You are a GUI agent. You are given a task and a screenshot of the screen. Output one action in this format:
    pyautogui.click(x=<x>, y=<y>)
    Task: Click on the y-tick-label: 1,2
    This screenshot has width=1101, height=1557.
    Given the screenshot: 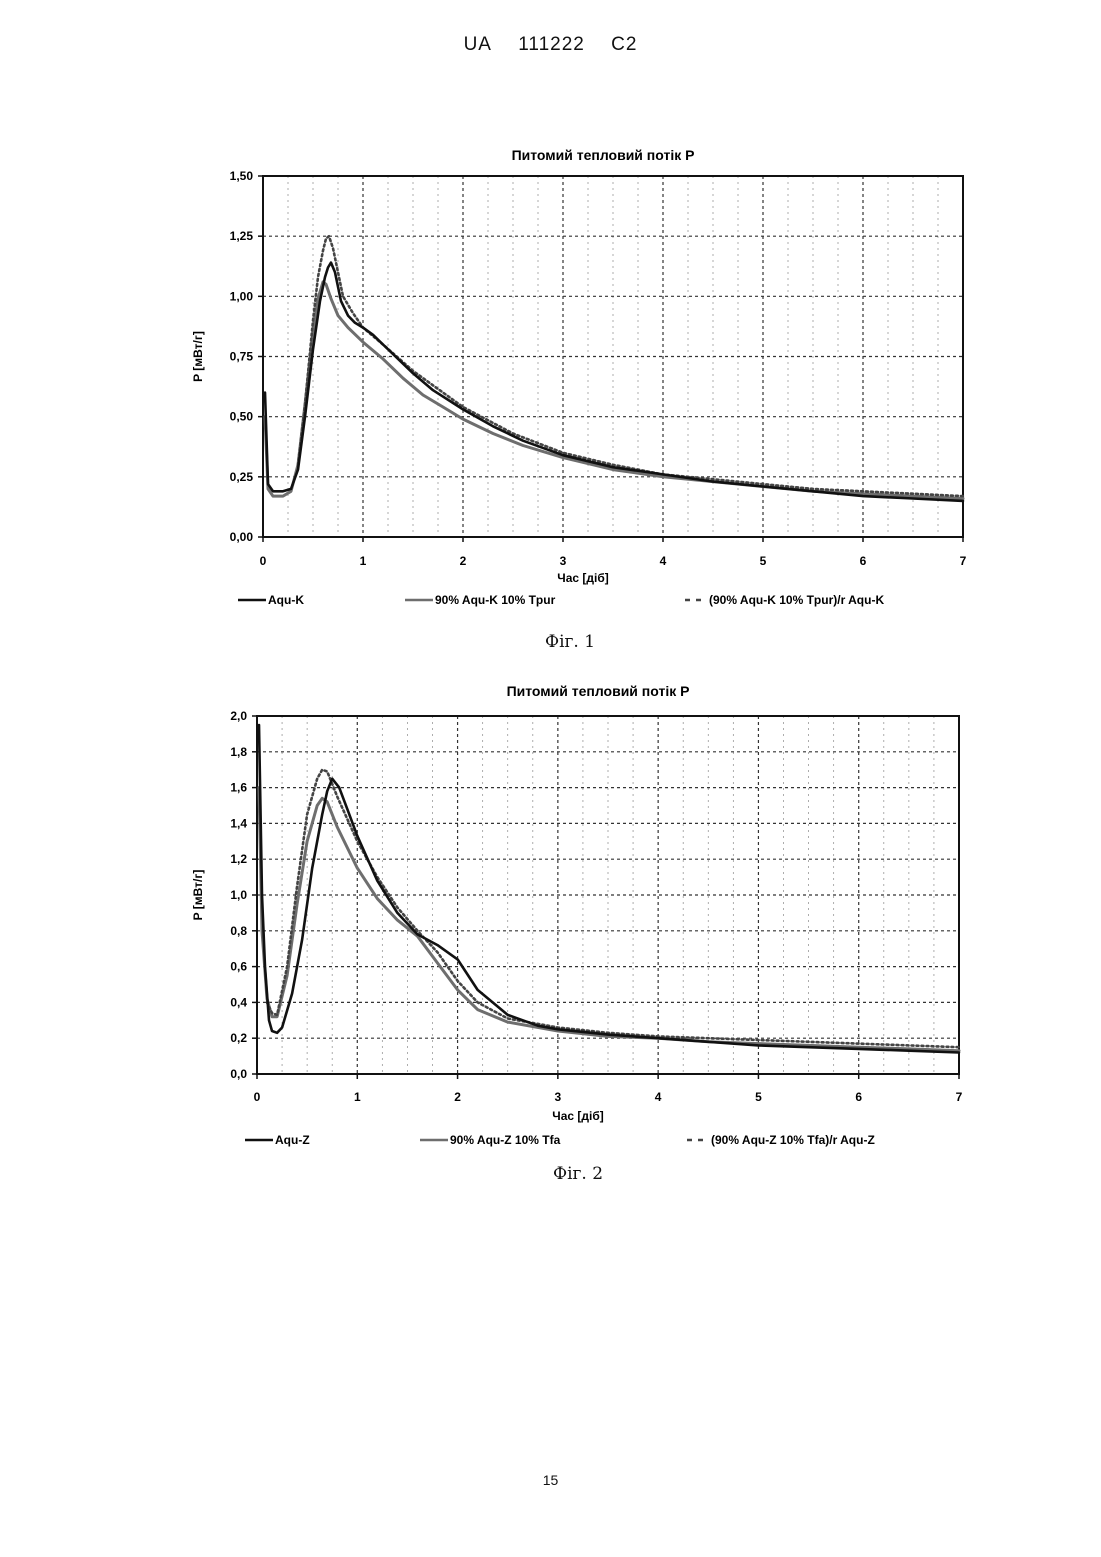 What is the action you would take?
    pyautogui.click(x=238, y=859)
    